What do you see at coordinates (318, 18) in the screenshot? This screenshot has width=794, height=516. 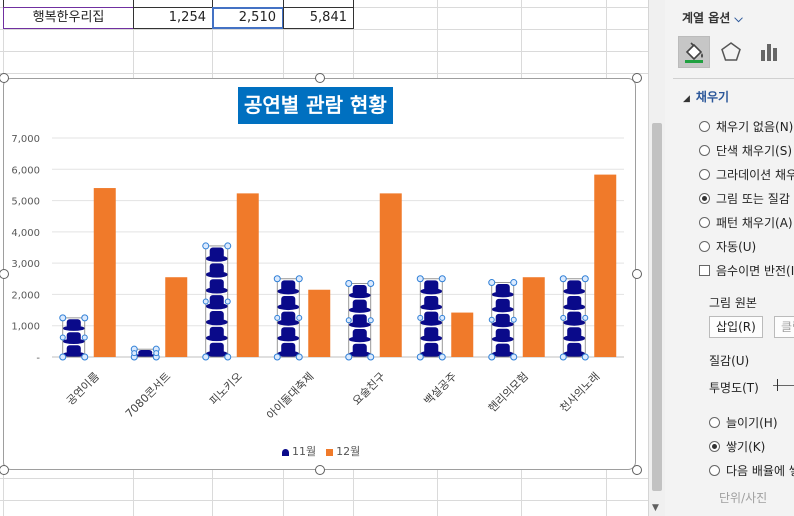 I see `table-cell-value-3: 5,841` at bounding box center [318, 18].